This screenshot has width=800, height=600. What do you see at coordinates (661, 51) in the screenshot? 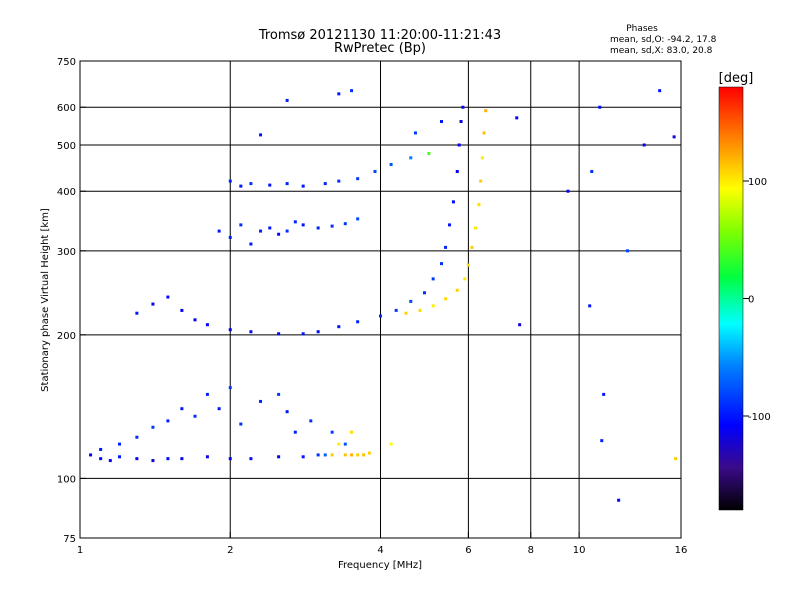
I see `stats-line-x: mean, sd,X: 83.0, 20.8` at bounding box center [661, 51].